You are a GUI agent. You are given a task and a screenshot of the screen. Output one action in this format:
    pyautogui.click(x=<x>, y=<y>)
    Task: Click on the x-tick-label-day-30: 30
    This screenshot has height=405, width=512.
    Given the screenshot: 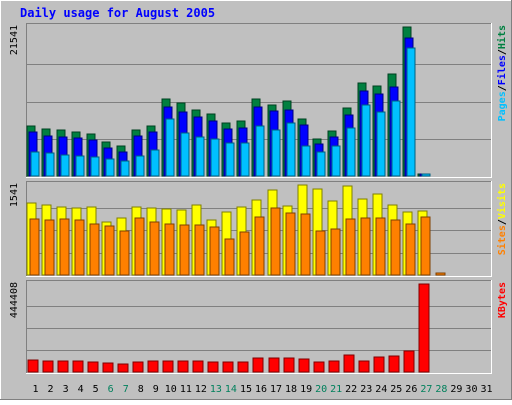 What is the action you would take?
    pyautogui.click(x=471, y=389)
    